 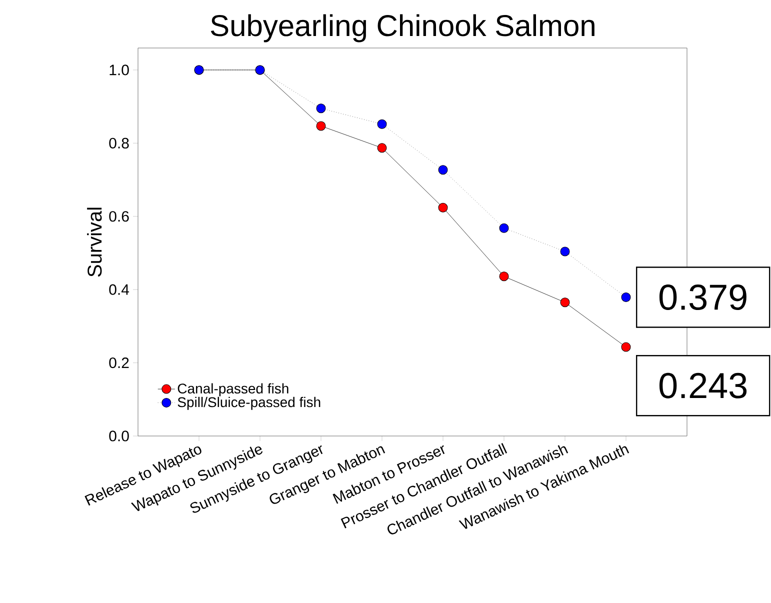 I want to click on y-tick-label: 0.4, so click(x=119, y=289).